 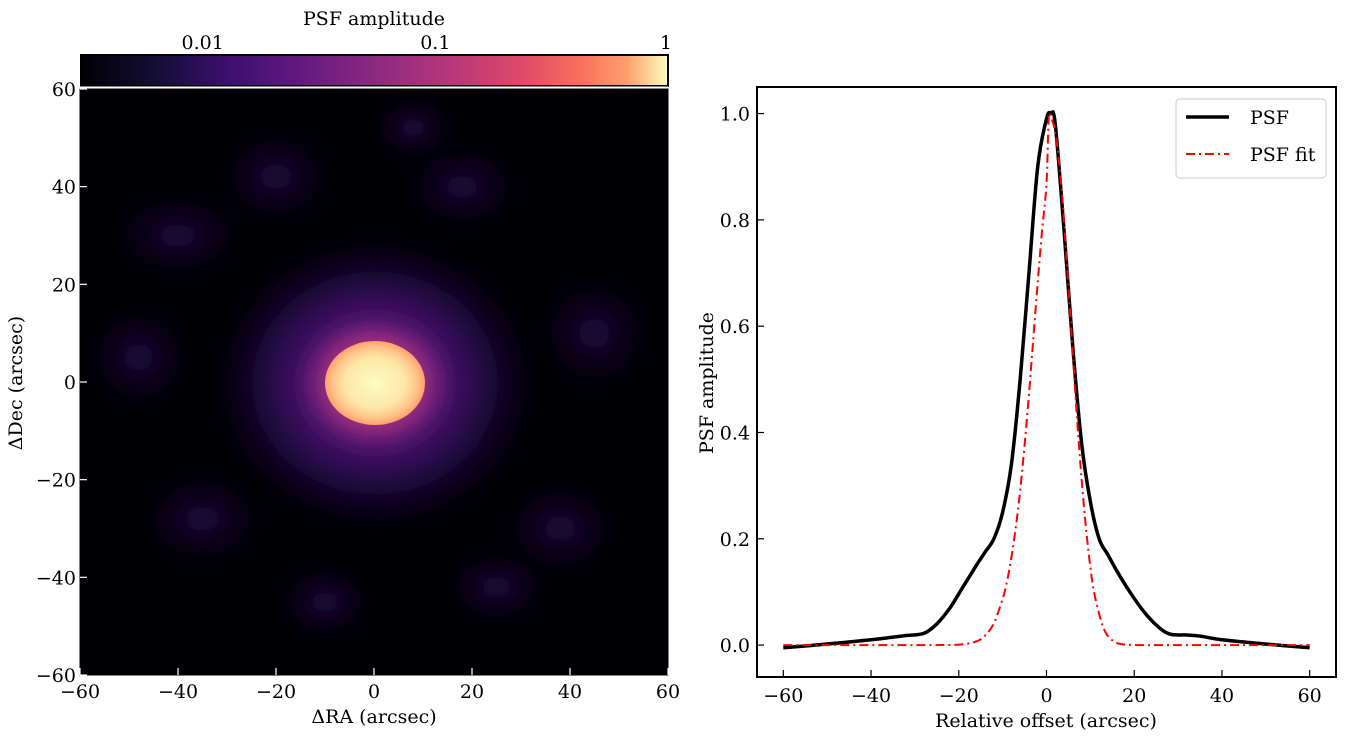 I want to click on legend-psf-fit-label: PSF fit, so click(x=1283, y=155).